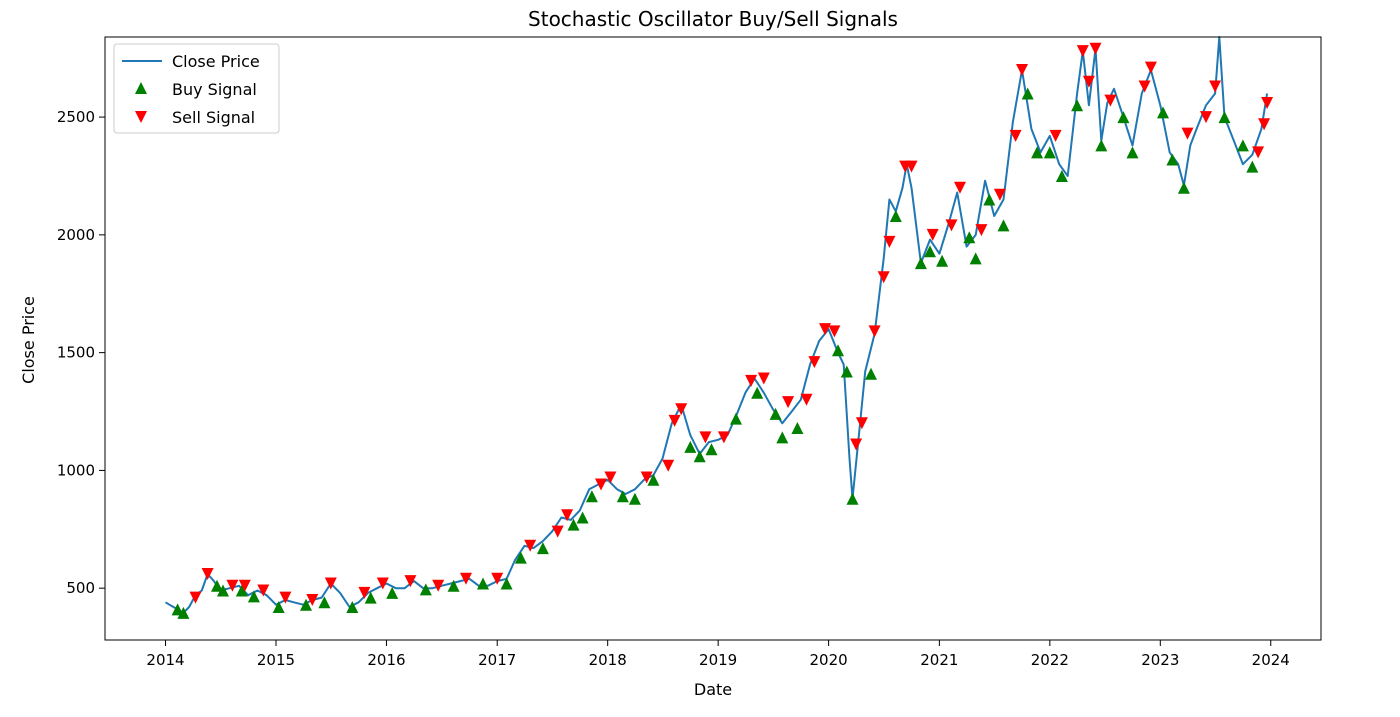 The width and height of the screenshot is (1400, 717). What do you see at coordinates (1271, 660) in the screenshot?
I see `x-tick-label: 2024` at bounding box center [1271, 660].